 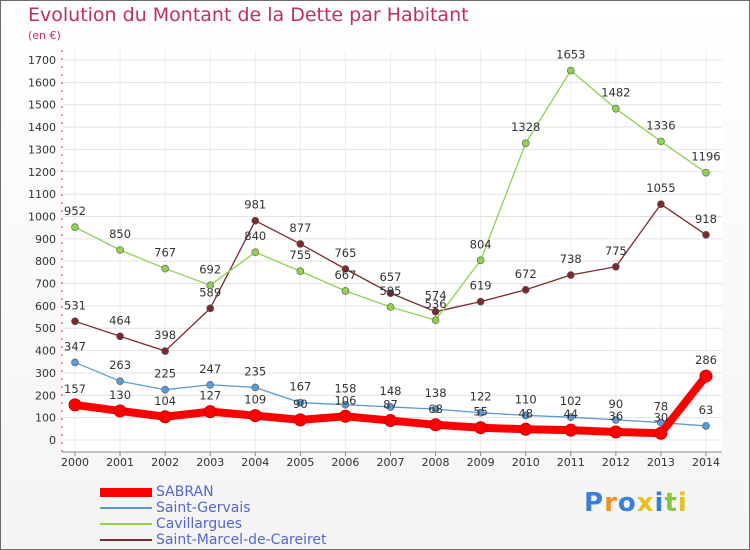 What do you see at coordinates (705, 157) in the screenshot?
I see `data-label: 1196` at bounding box center [705, 157].